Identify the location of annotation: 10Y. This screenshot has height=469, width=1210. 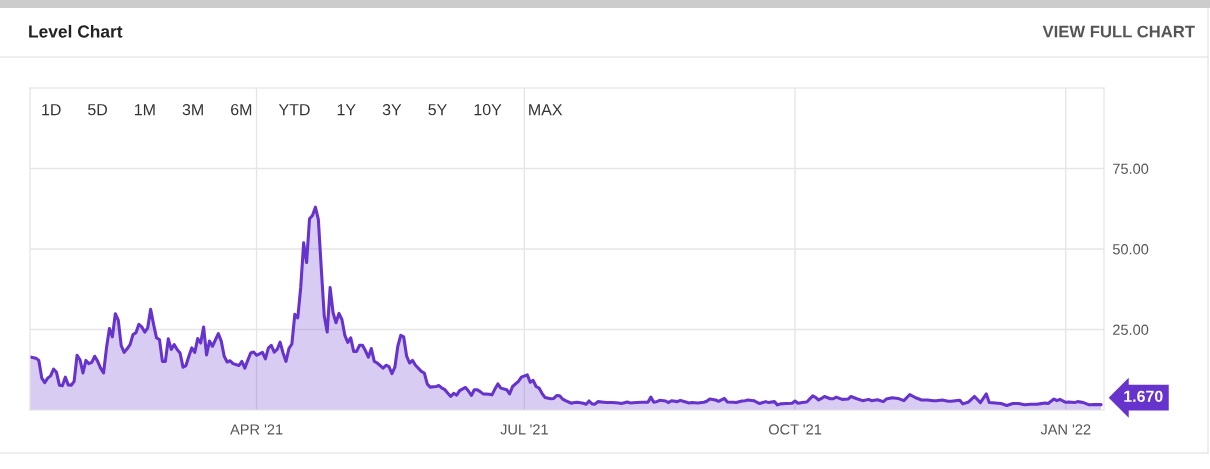
(488, 109).